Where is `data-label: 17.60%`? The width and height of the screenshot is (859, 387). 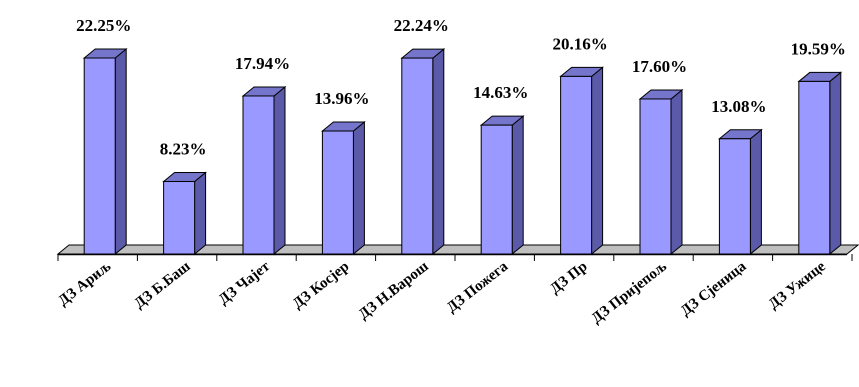
data-label: 17.60% is located at coordinates (659, 66).